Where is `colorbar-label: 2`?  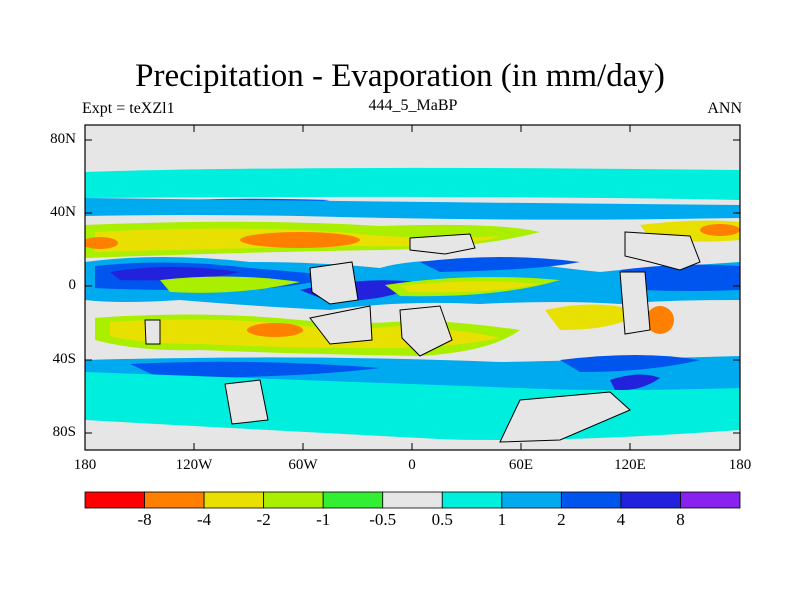 colorbar-label: 2 is located at coordinates (561, 519).